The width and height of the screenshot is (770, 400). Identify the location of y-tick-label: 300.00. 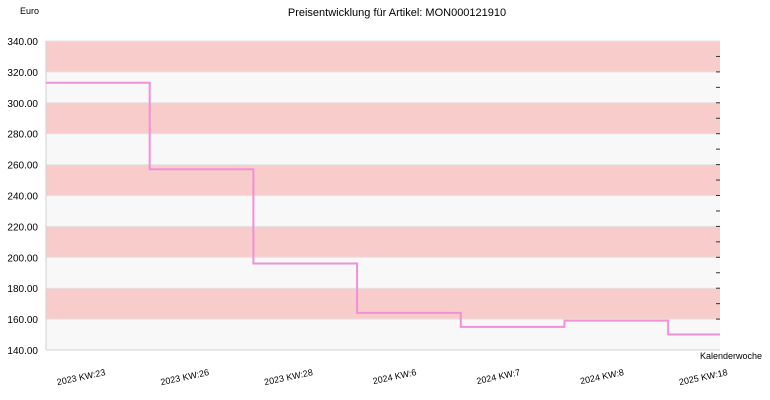
(22, 104).